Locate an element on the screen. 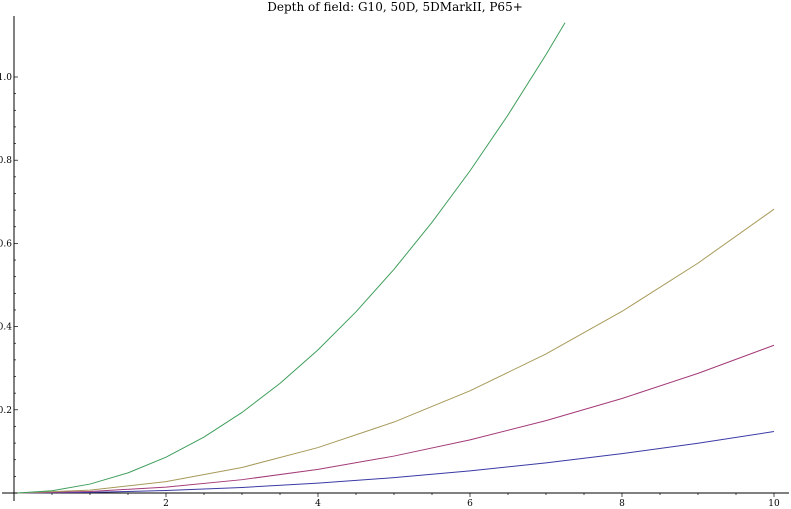  x-tick-label: 10 is located at coordinates (774, 504).